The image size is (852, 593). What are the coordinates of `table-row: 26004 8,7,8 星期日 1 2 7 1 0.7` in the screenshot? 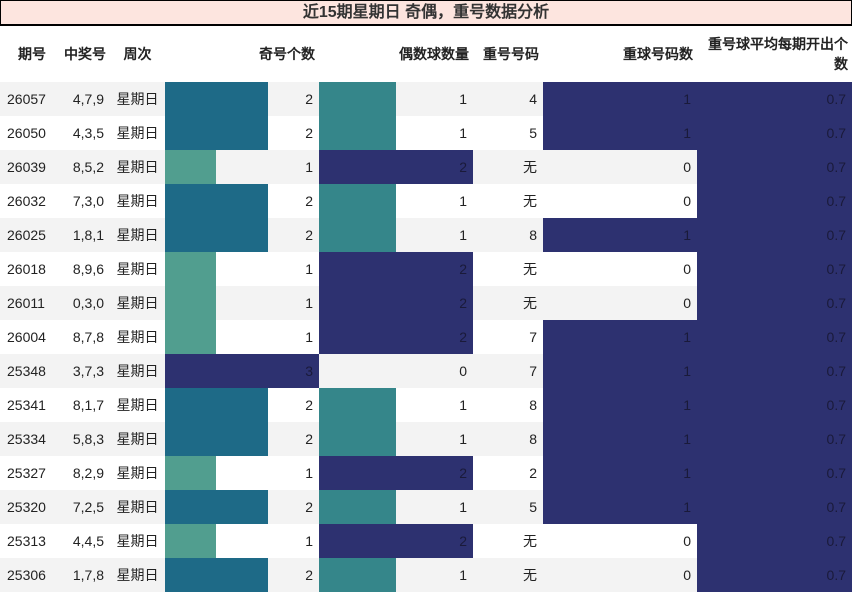 It's located at (426, 337).